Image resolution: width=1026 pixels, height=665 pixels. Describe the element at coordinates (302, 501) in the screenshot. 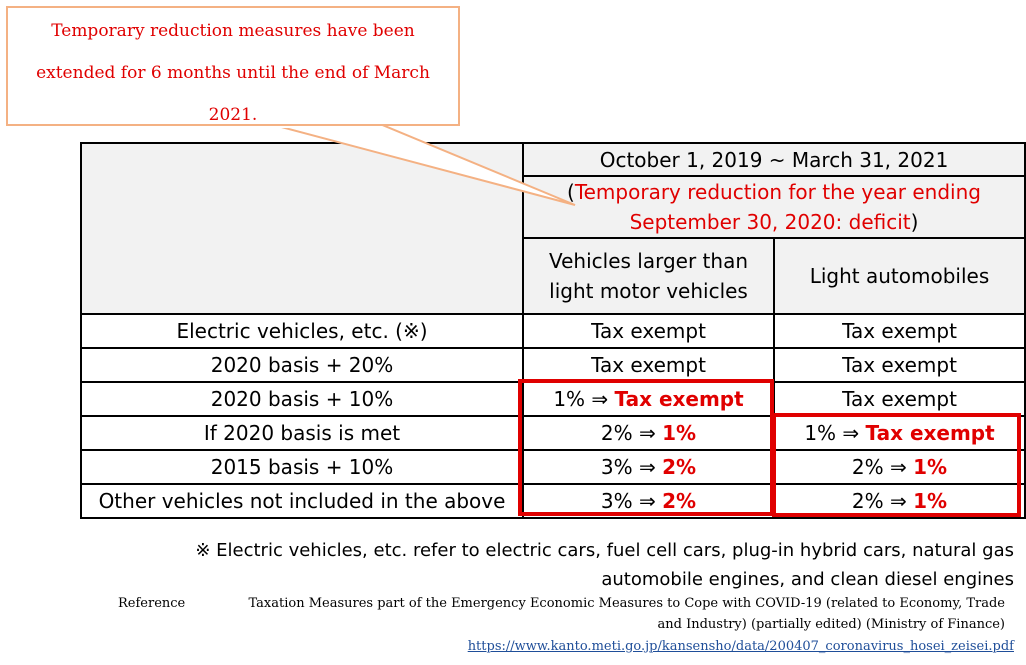

I see `row-label: Other vehicles not included in the above` at that location.